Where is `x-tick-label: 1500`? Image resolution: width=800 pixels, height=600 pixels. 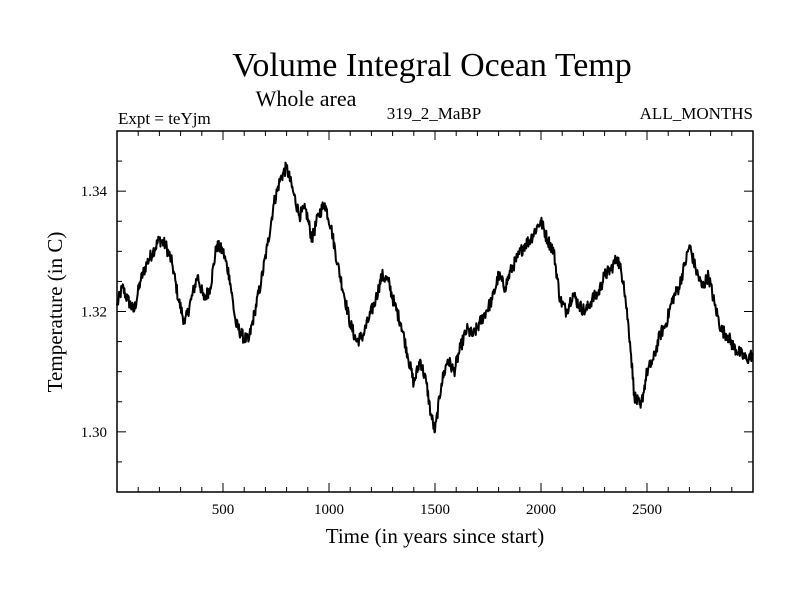 x-tick-label: 1500 is located at coordinates (435, 510).